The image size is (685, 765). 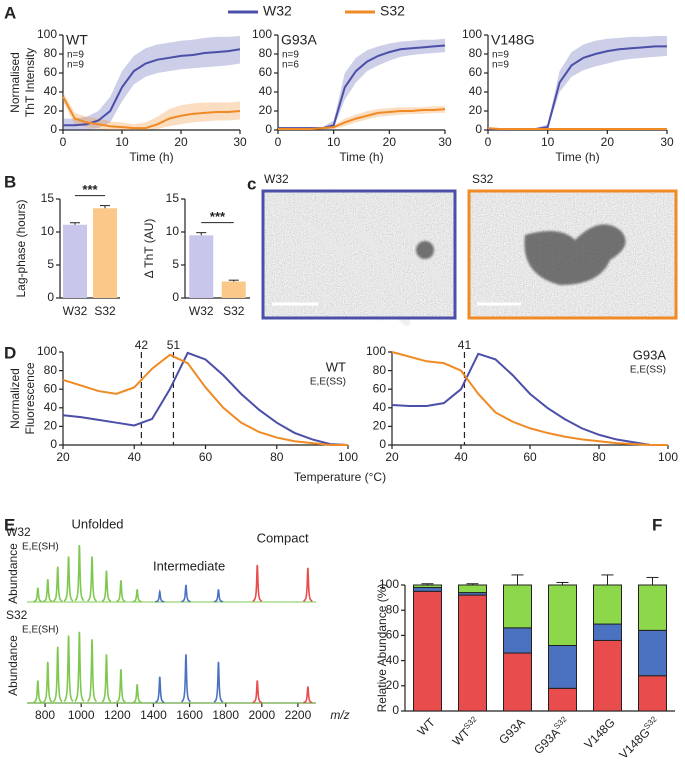 I want to click on y-tick-label: 15, so click(x=48, y=198).